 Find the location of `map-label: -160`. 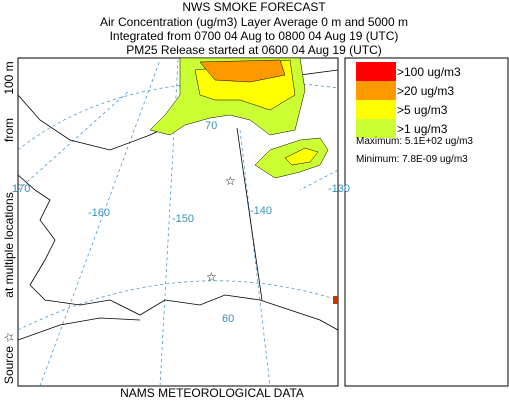

map-label: -160 is located at coordinates (99, 213).